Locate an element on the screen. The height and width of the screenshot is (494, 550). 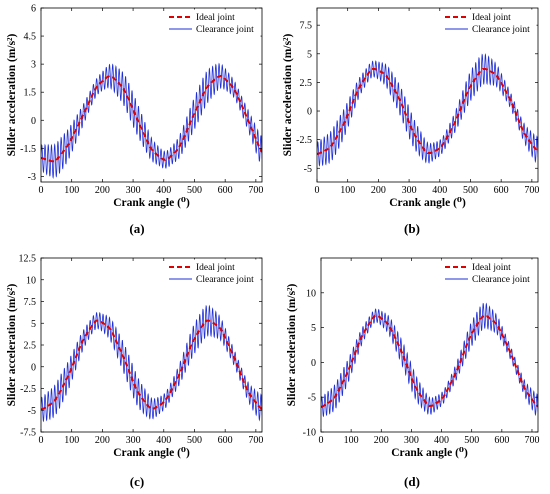
panel-label: (b) is located at coordinates (412, 228).